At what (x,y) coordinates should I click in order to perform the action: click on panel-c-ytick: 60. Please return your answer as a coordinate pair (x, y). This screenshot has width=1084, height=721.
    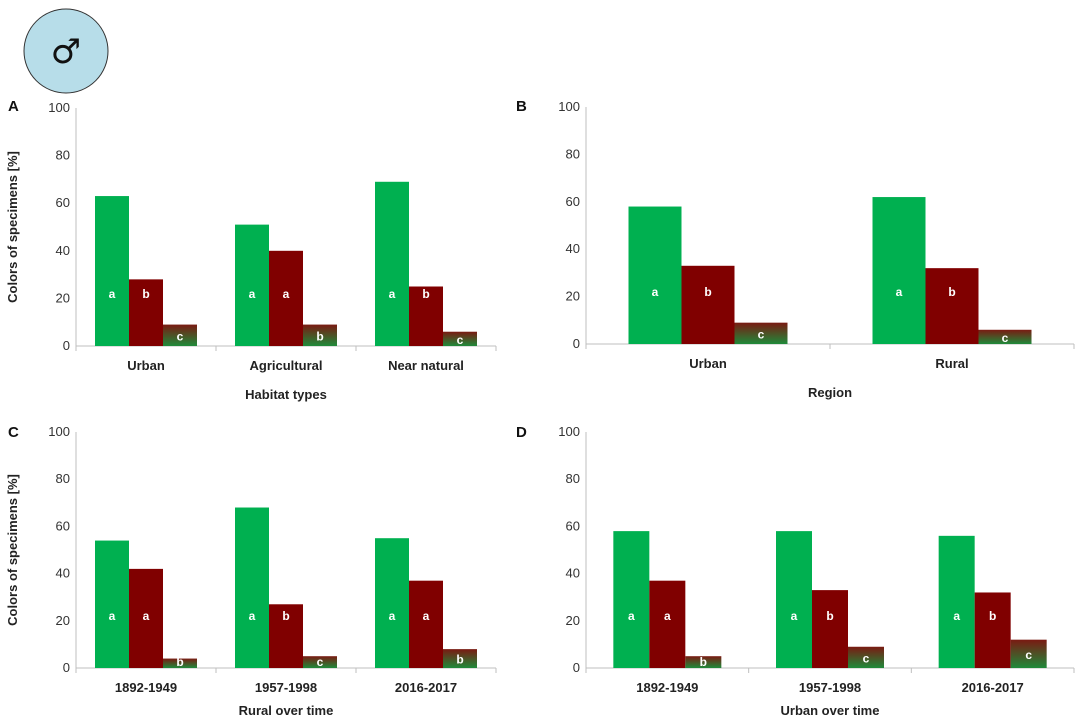
    Looking at the image, I should click on (63, 525).